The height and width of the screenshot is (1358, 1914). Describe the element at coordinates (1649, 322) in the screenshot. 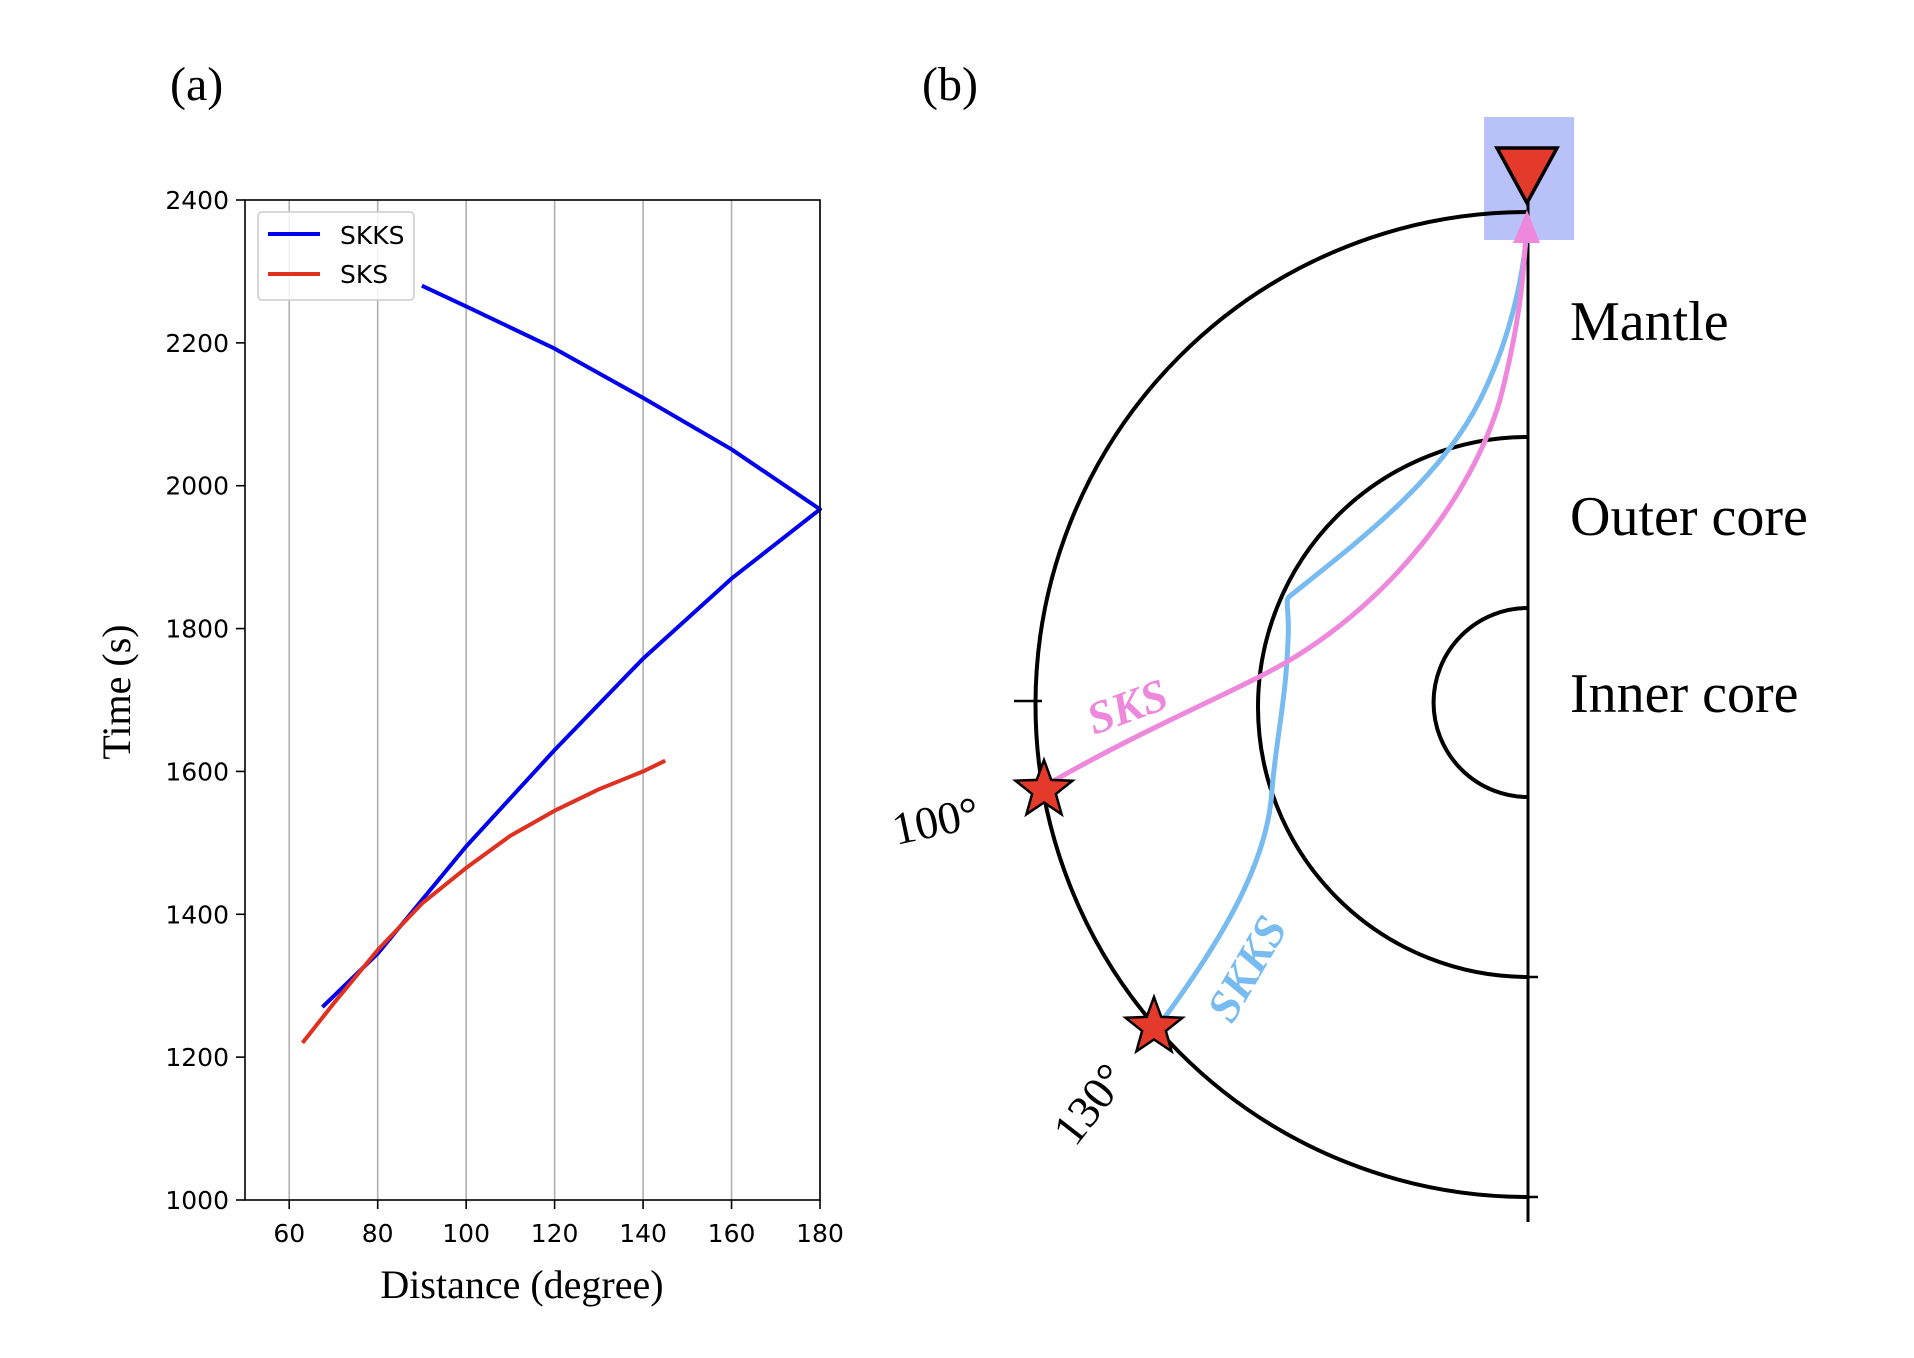

I see `mantle-label: Mantle` at that location.